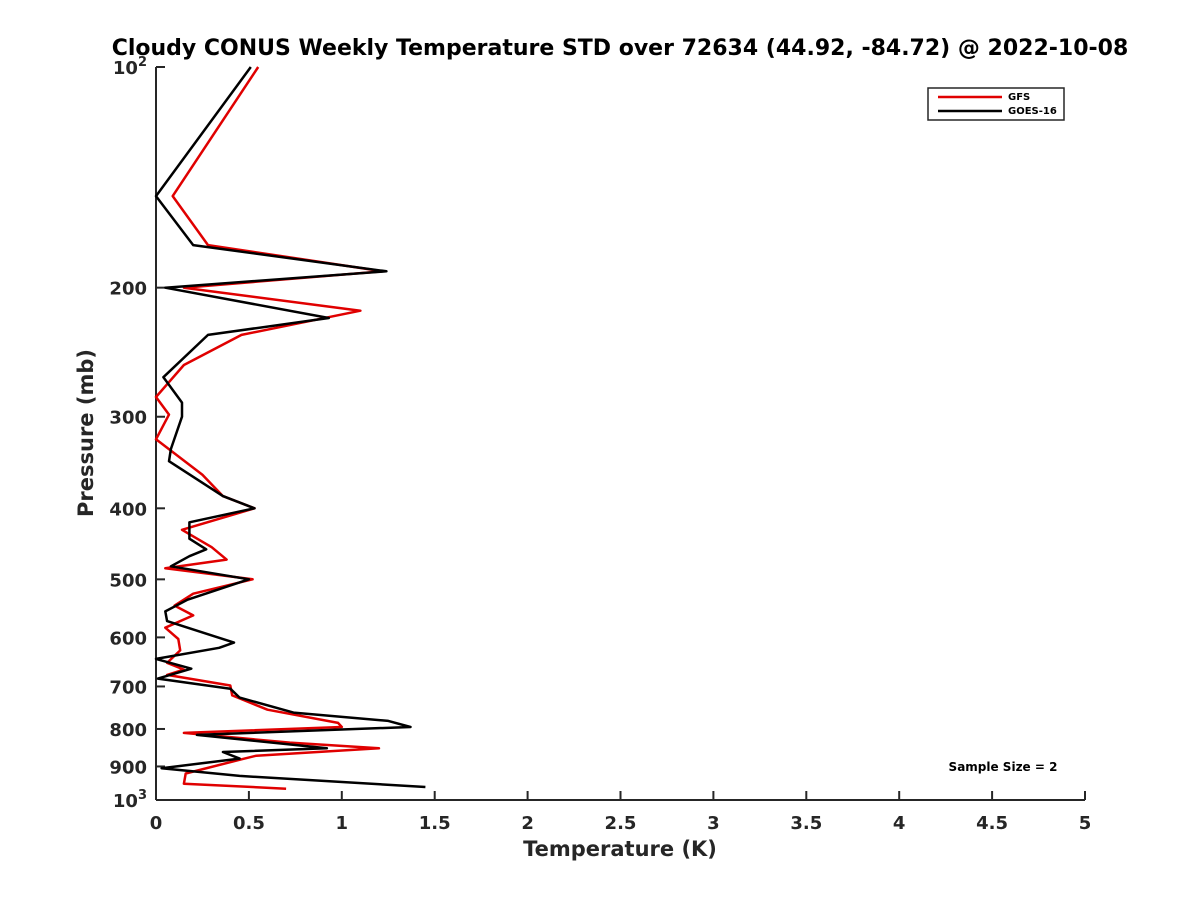 Image resolution: width=1200 pixels, height=900 pixels. What do you see at coordinates (128, 767) in the screenshot?
I see `y-tick-label: 900` at bounding box center [128, 767].